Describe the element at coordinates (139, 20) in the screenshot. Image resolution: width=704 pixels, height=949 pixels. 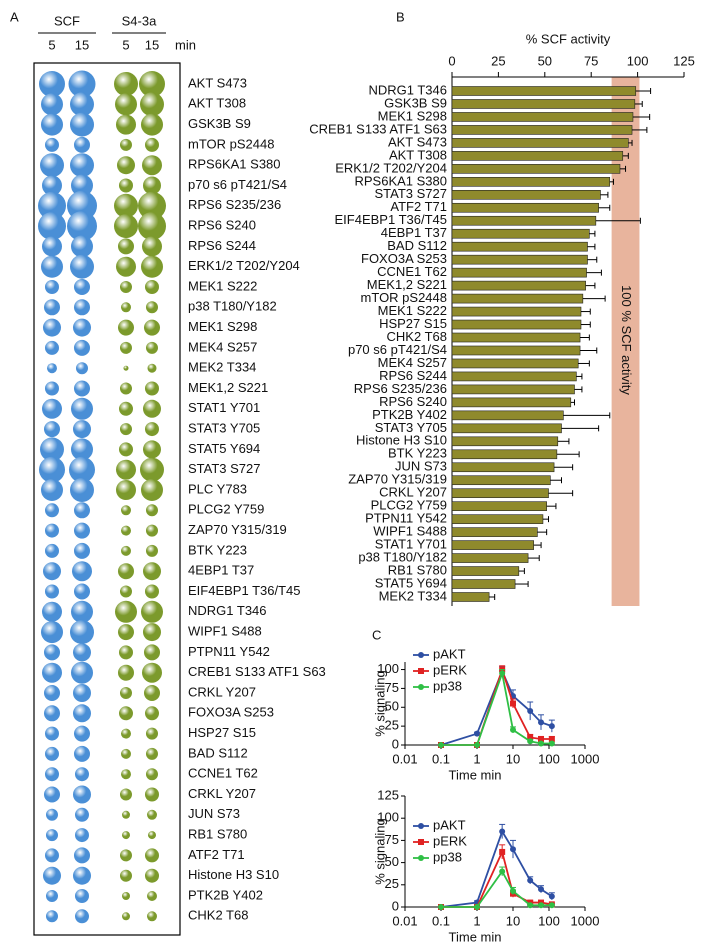
I see `group-label: S4-3a` at that location.